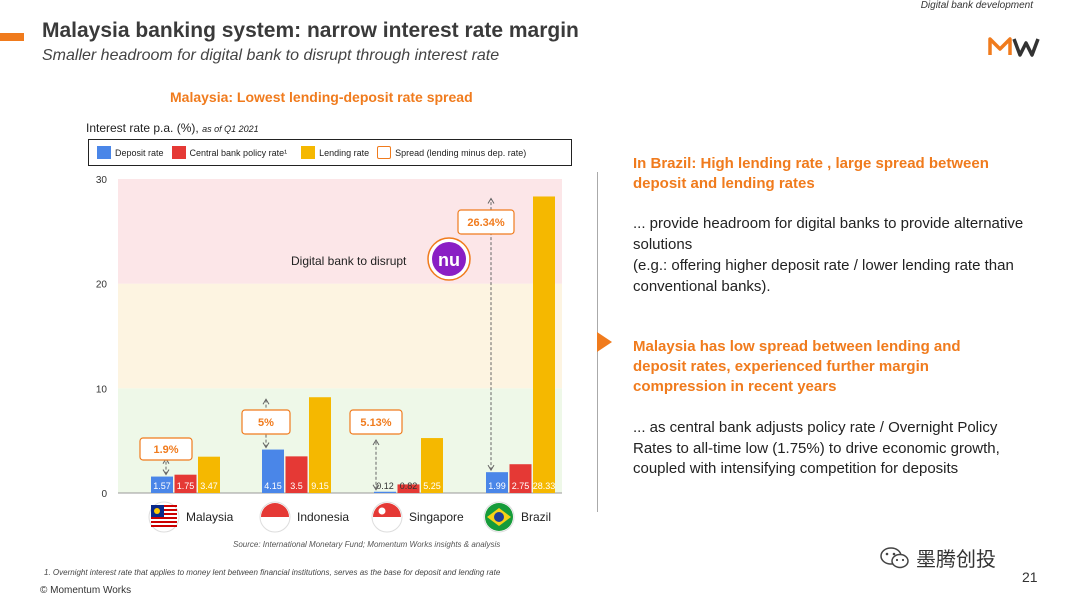 Image resolution: width=1069 pixels, height=605 pixels. Describe the element at coordinates (536, 517) in the screenshot. I see `country-label-brazil: Brazil` at that location.